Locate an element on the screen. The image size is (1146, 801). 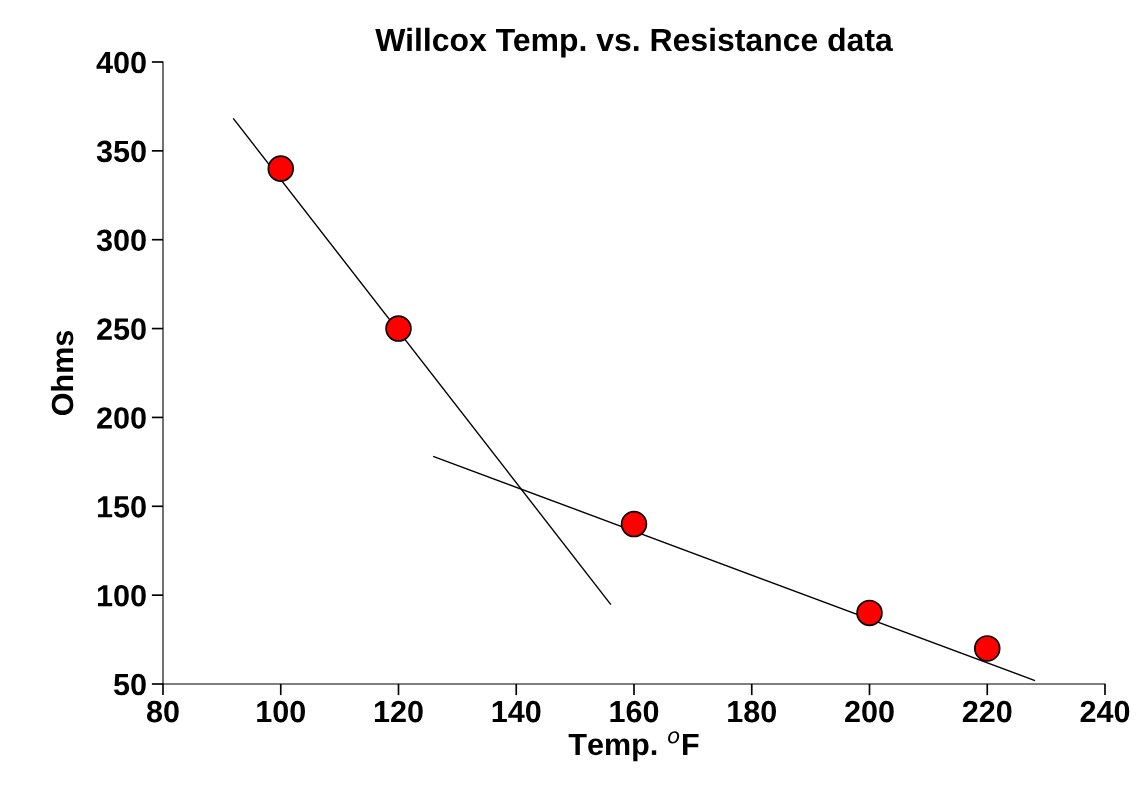
y-axis-title: Ohms is located at coordinates (62, 373).